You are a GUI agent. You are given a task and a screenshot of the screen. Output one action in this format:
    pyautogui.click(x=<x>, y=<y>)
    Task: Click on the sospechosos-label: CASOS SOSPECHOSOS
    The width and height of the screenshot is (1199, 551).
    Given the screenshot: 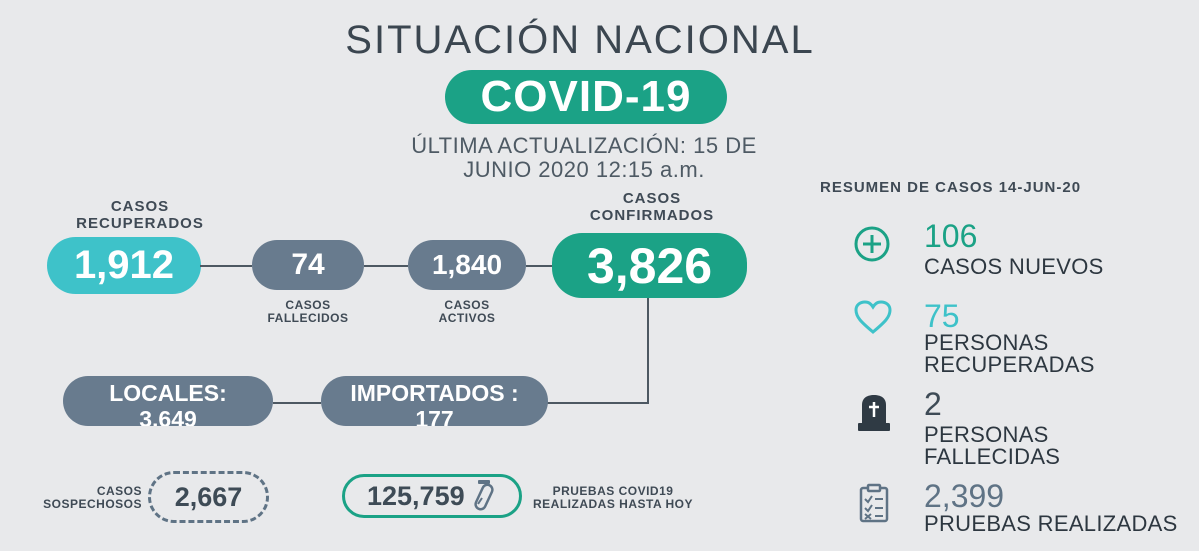 What is the action you would take?
    pyautogui.click(x=92, y=497)
    